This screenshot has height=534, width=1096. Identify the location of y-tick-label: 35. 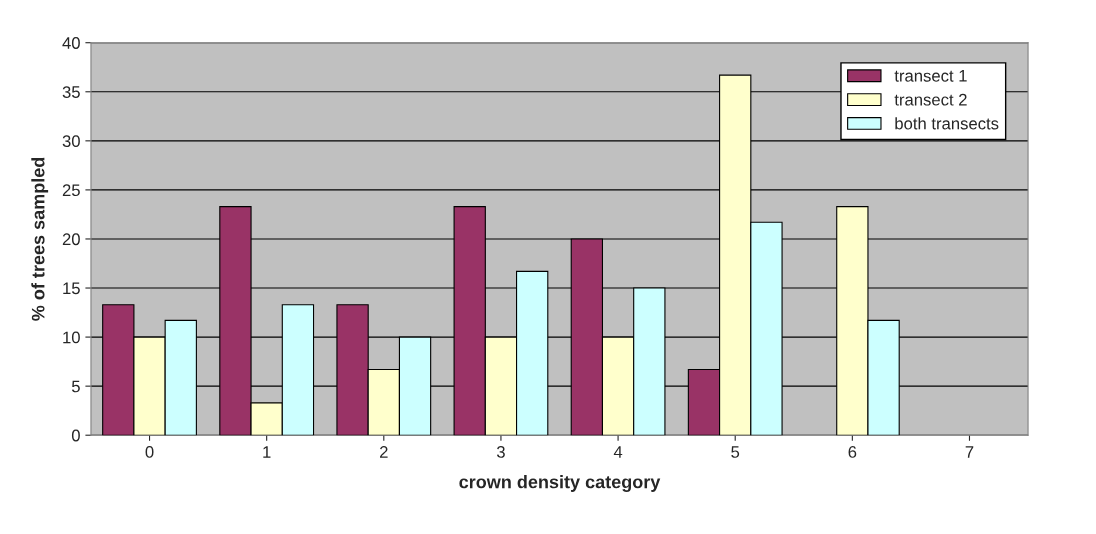
(71, 92).